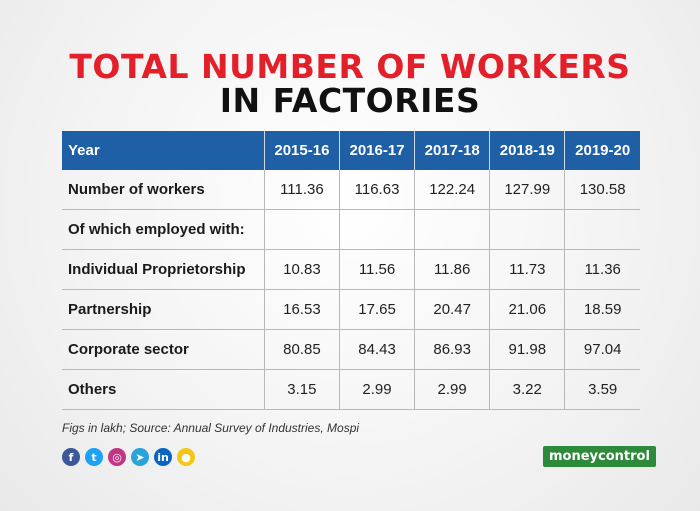  What do you see at coordinates (71, 457) in the screenshot?
I see `facebook-icon: f` at bounding box center [71, 457].